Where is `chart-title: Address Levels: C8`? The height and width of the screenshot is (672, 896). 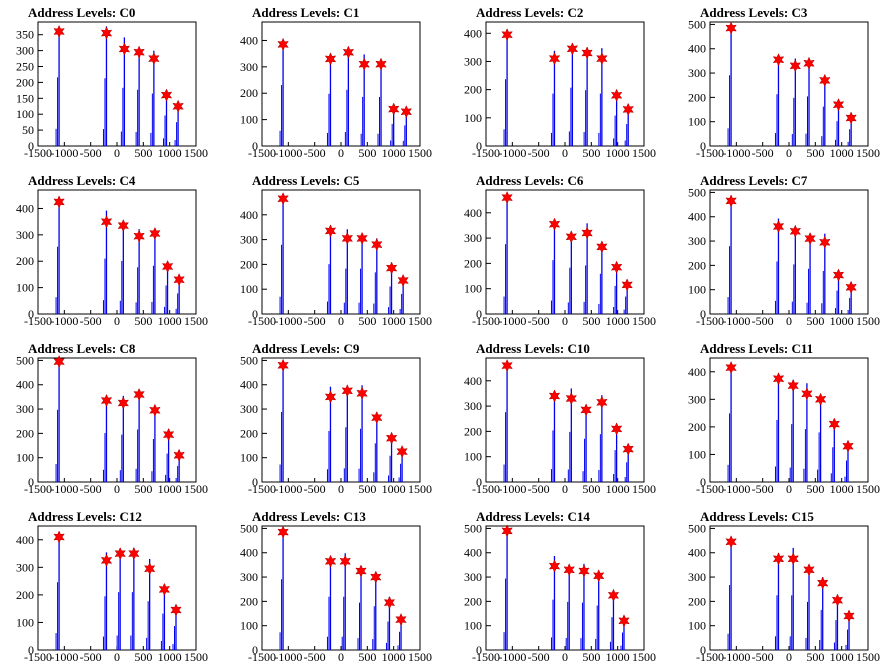
chart-title: Address Levels: C8 is located at coordinates (82, 348).